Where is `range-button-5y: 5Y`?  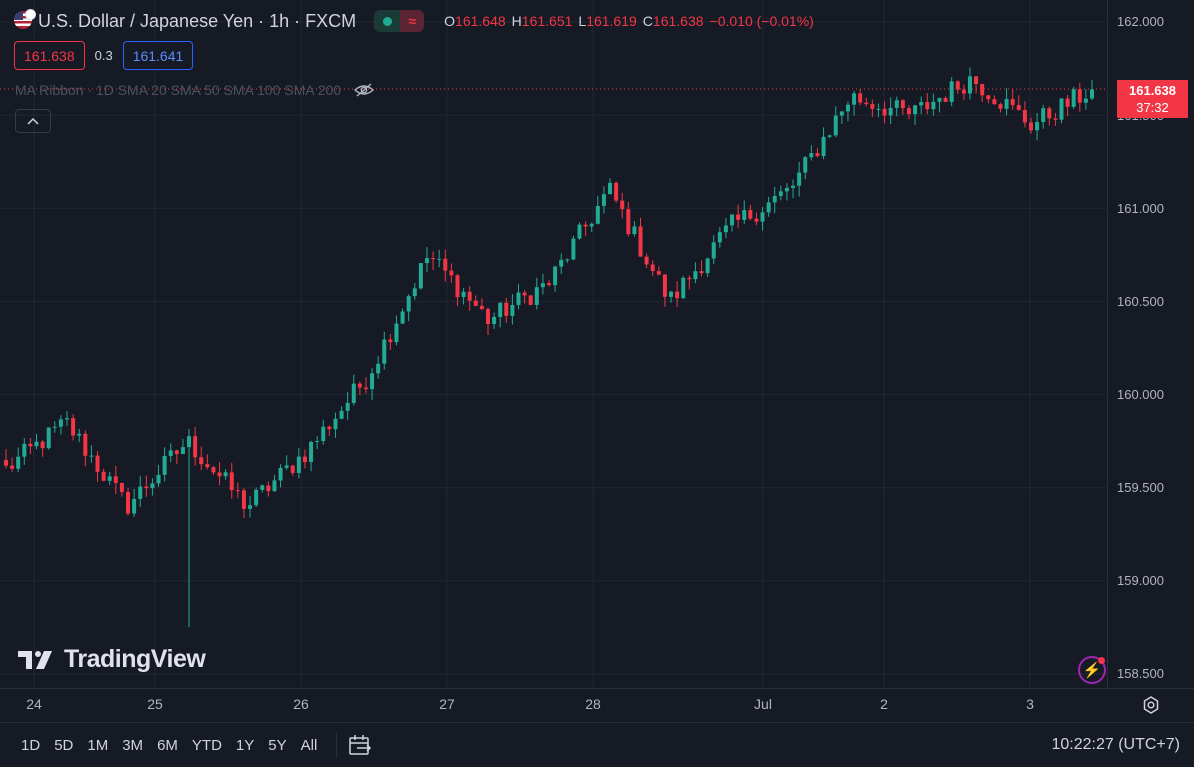 range-button-5y: 5Y is located at coordinates (277, 745).